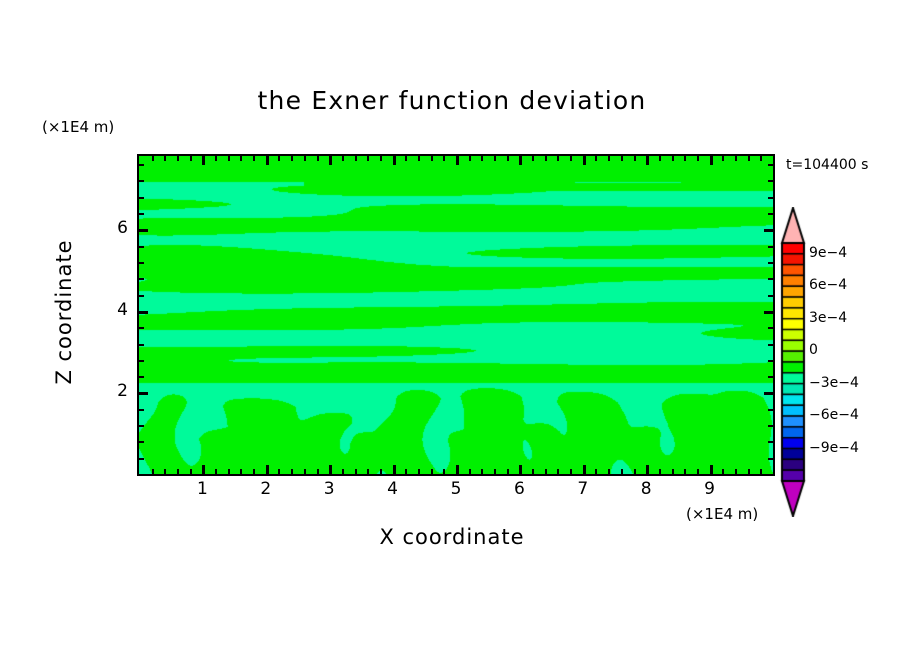  Describe the element at coordinates (122, 391) in the screenshot. I see `y-tick-label: 2` at that location.